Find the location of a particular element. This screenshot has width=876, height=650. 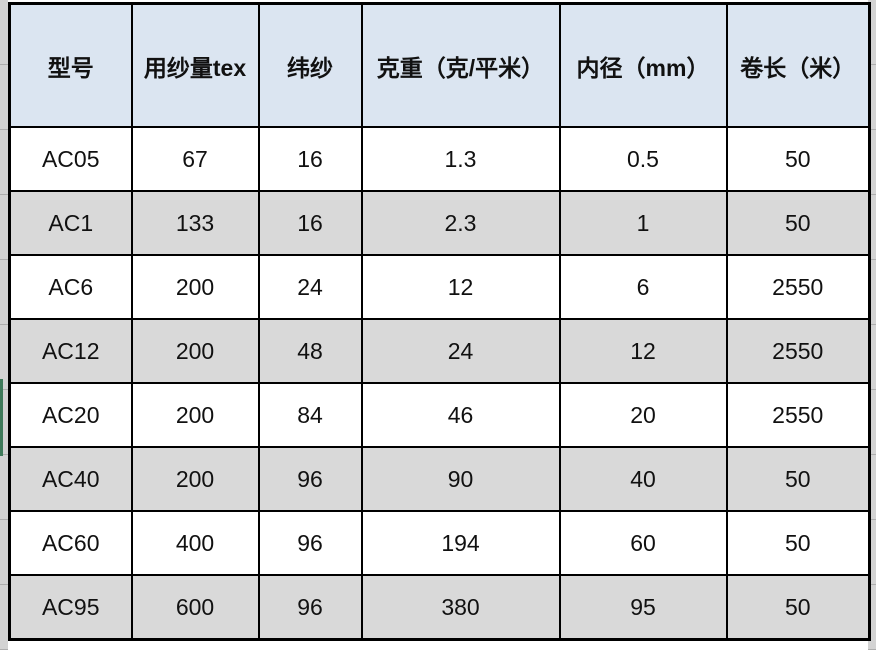

selection-indicator is located at coordinates (1, 417).